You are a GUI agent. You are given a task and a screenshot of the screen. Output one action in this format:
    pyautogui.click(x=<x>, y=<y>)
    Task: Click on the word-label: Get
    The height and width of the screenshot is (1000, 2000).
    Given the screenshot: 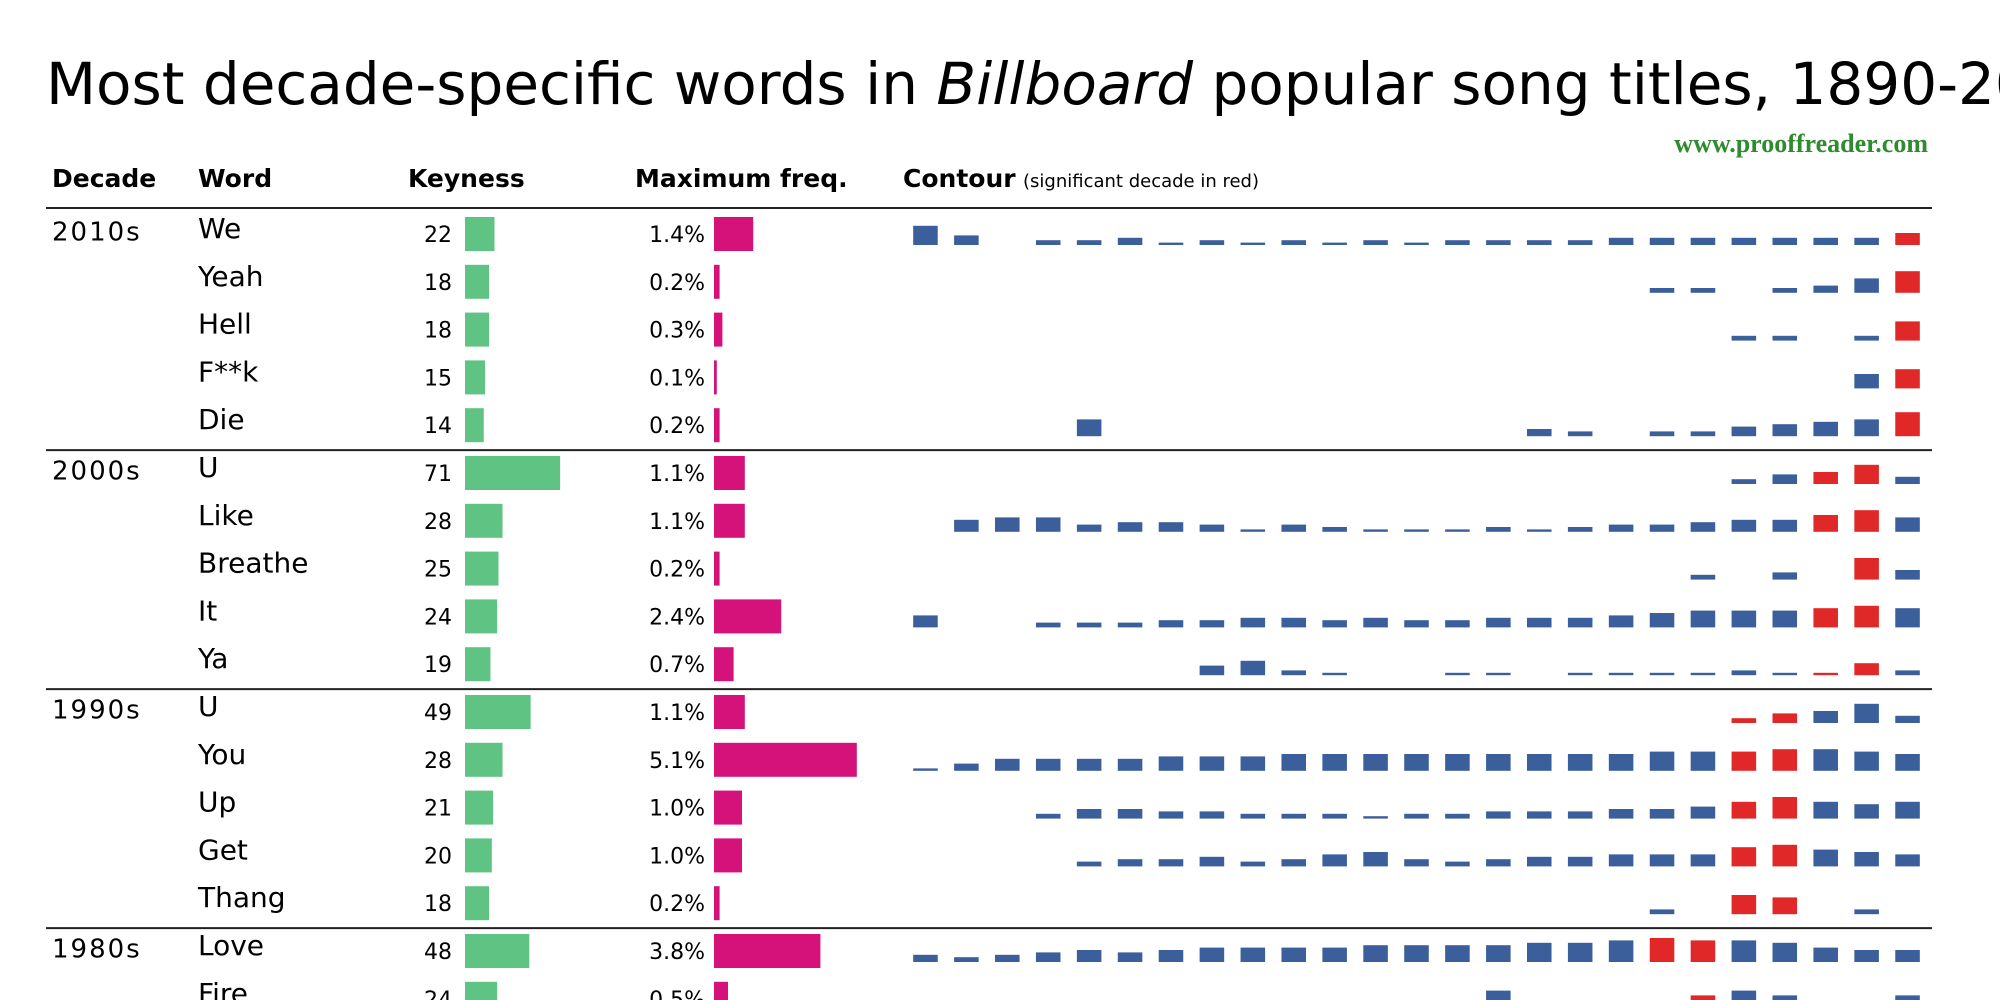 What is the action you would take?
    pyautogui.click(x=223, y=849)
    